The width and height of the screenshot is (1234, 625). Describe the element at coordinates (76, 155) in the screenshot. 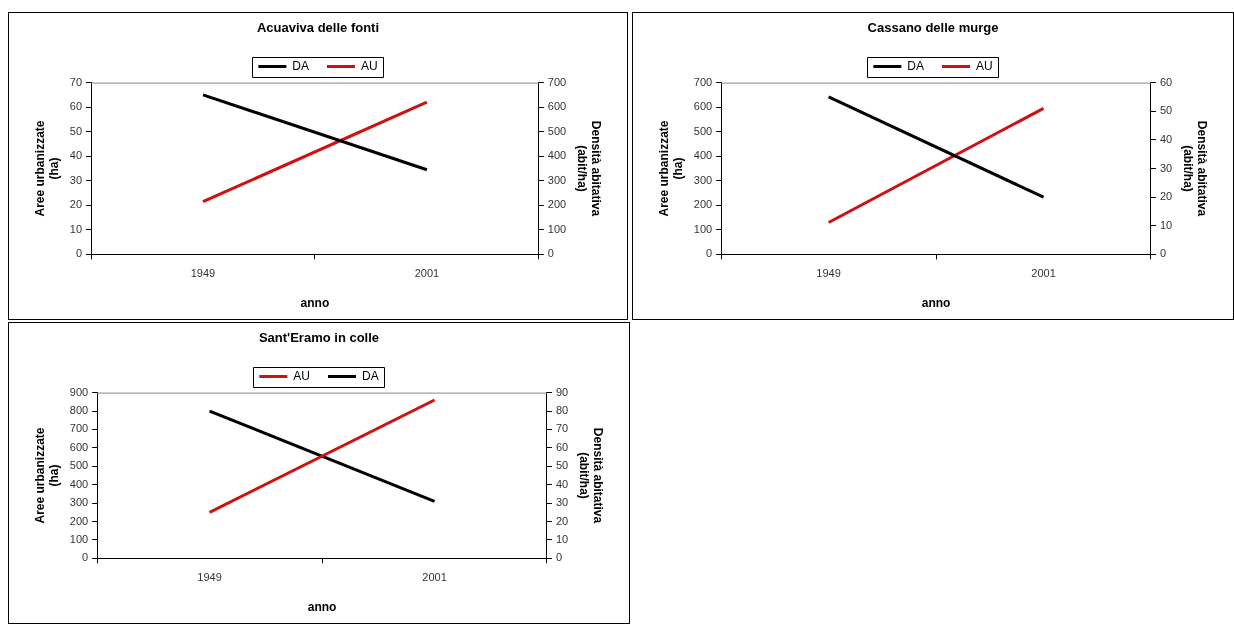

I see `y-tick-label: 40` at that location.